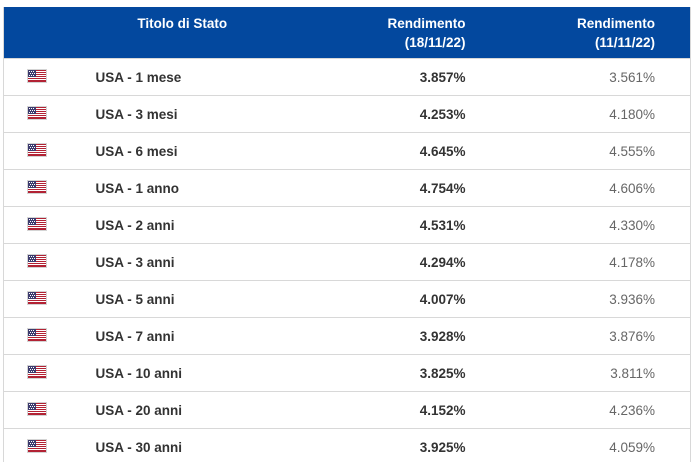 The width and height of the screenshot is (697, 462). Describe the element at coordinates (138, 77) in the screenshot. I see `bond-name: USA - 1 mese` at that location.